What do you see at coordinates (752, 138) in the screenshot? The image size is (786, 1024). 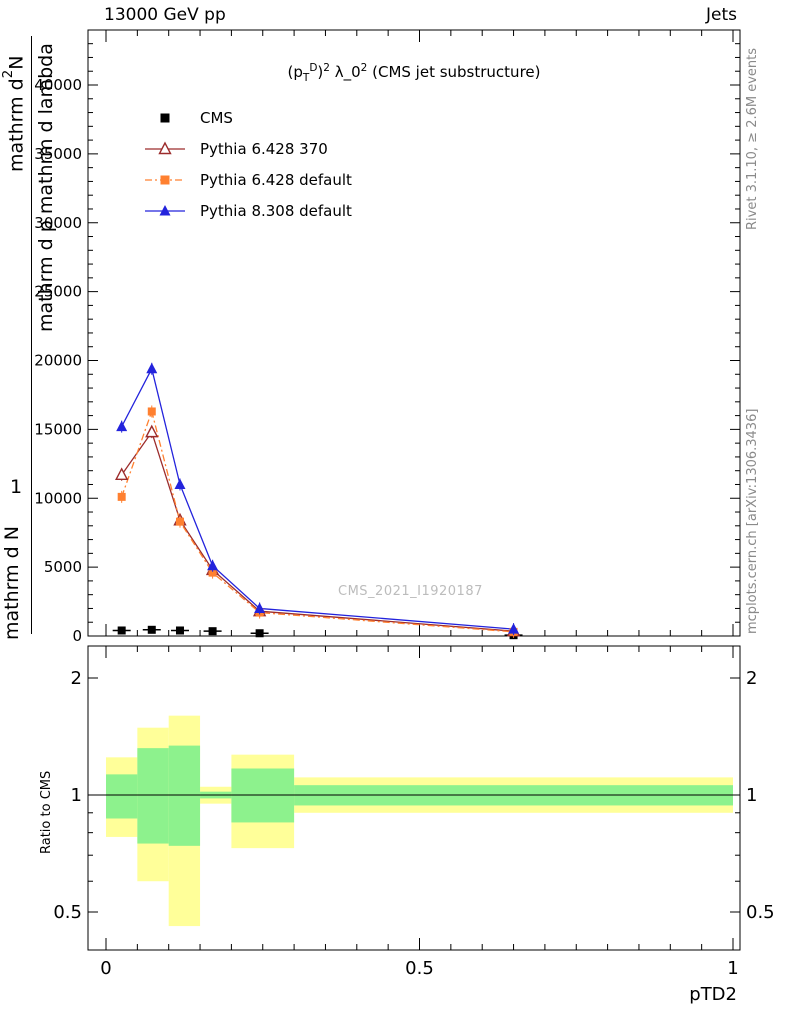 I see `rivet-version-note: Rivet 3.1.10, ≥ 2.6M events` at bounding box center [752, 138].